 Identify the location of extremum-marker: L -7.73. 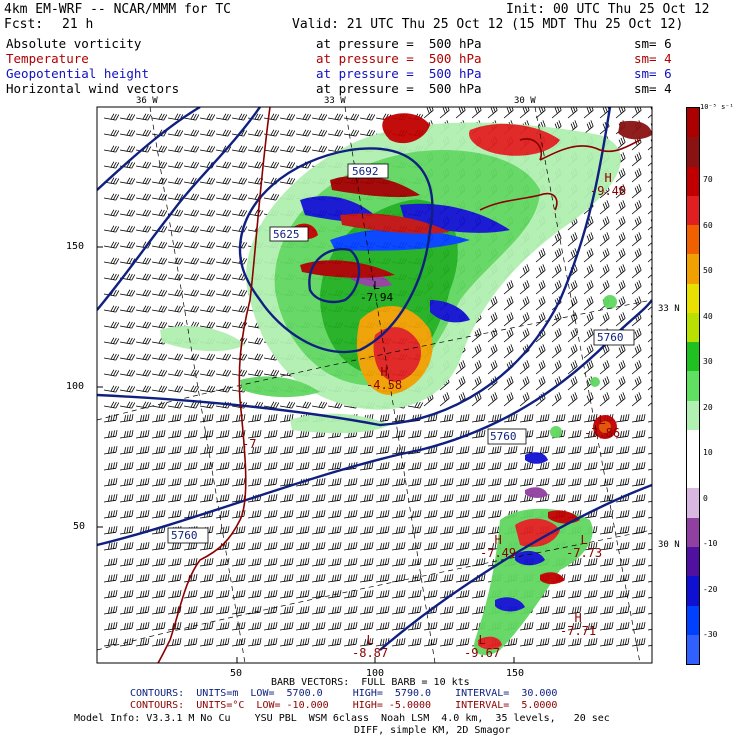
(584, 547).